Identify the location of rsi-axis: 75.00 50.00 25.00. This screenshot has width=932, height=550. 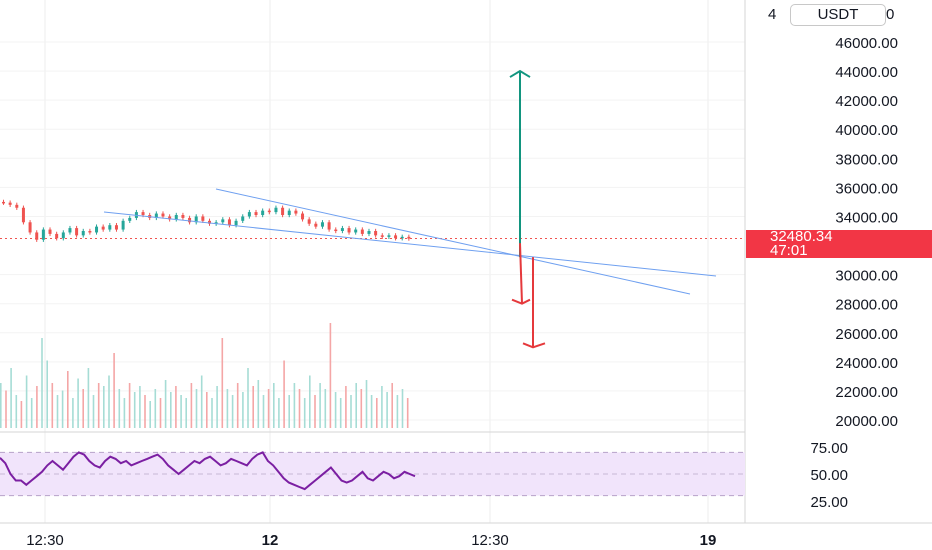
(829, 475).